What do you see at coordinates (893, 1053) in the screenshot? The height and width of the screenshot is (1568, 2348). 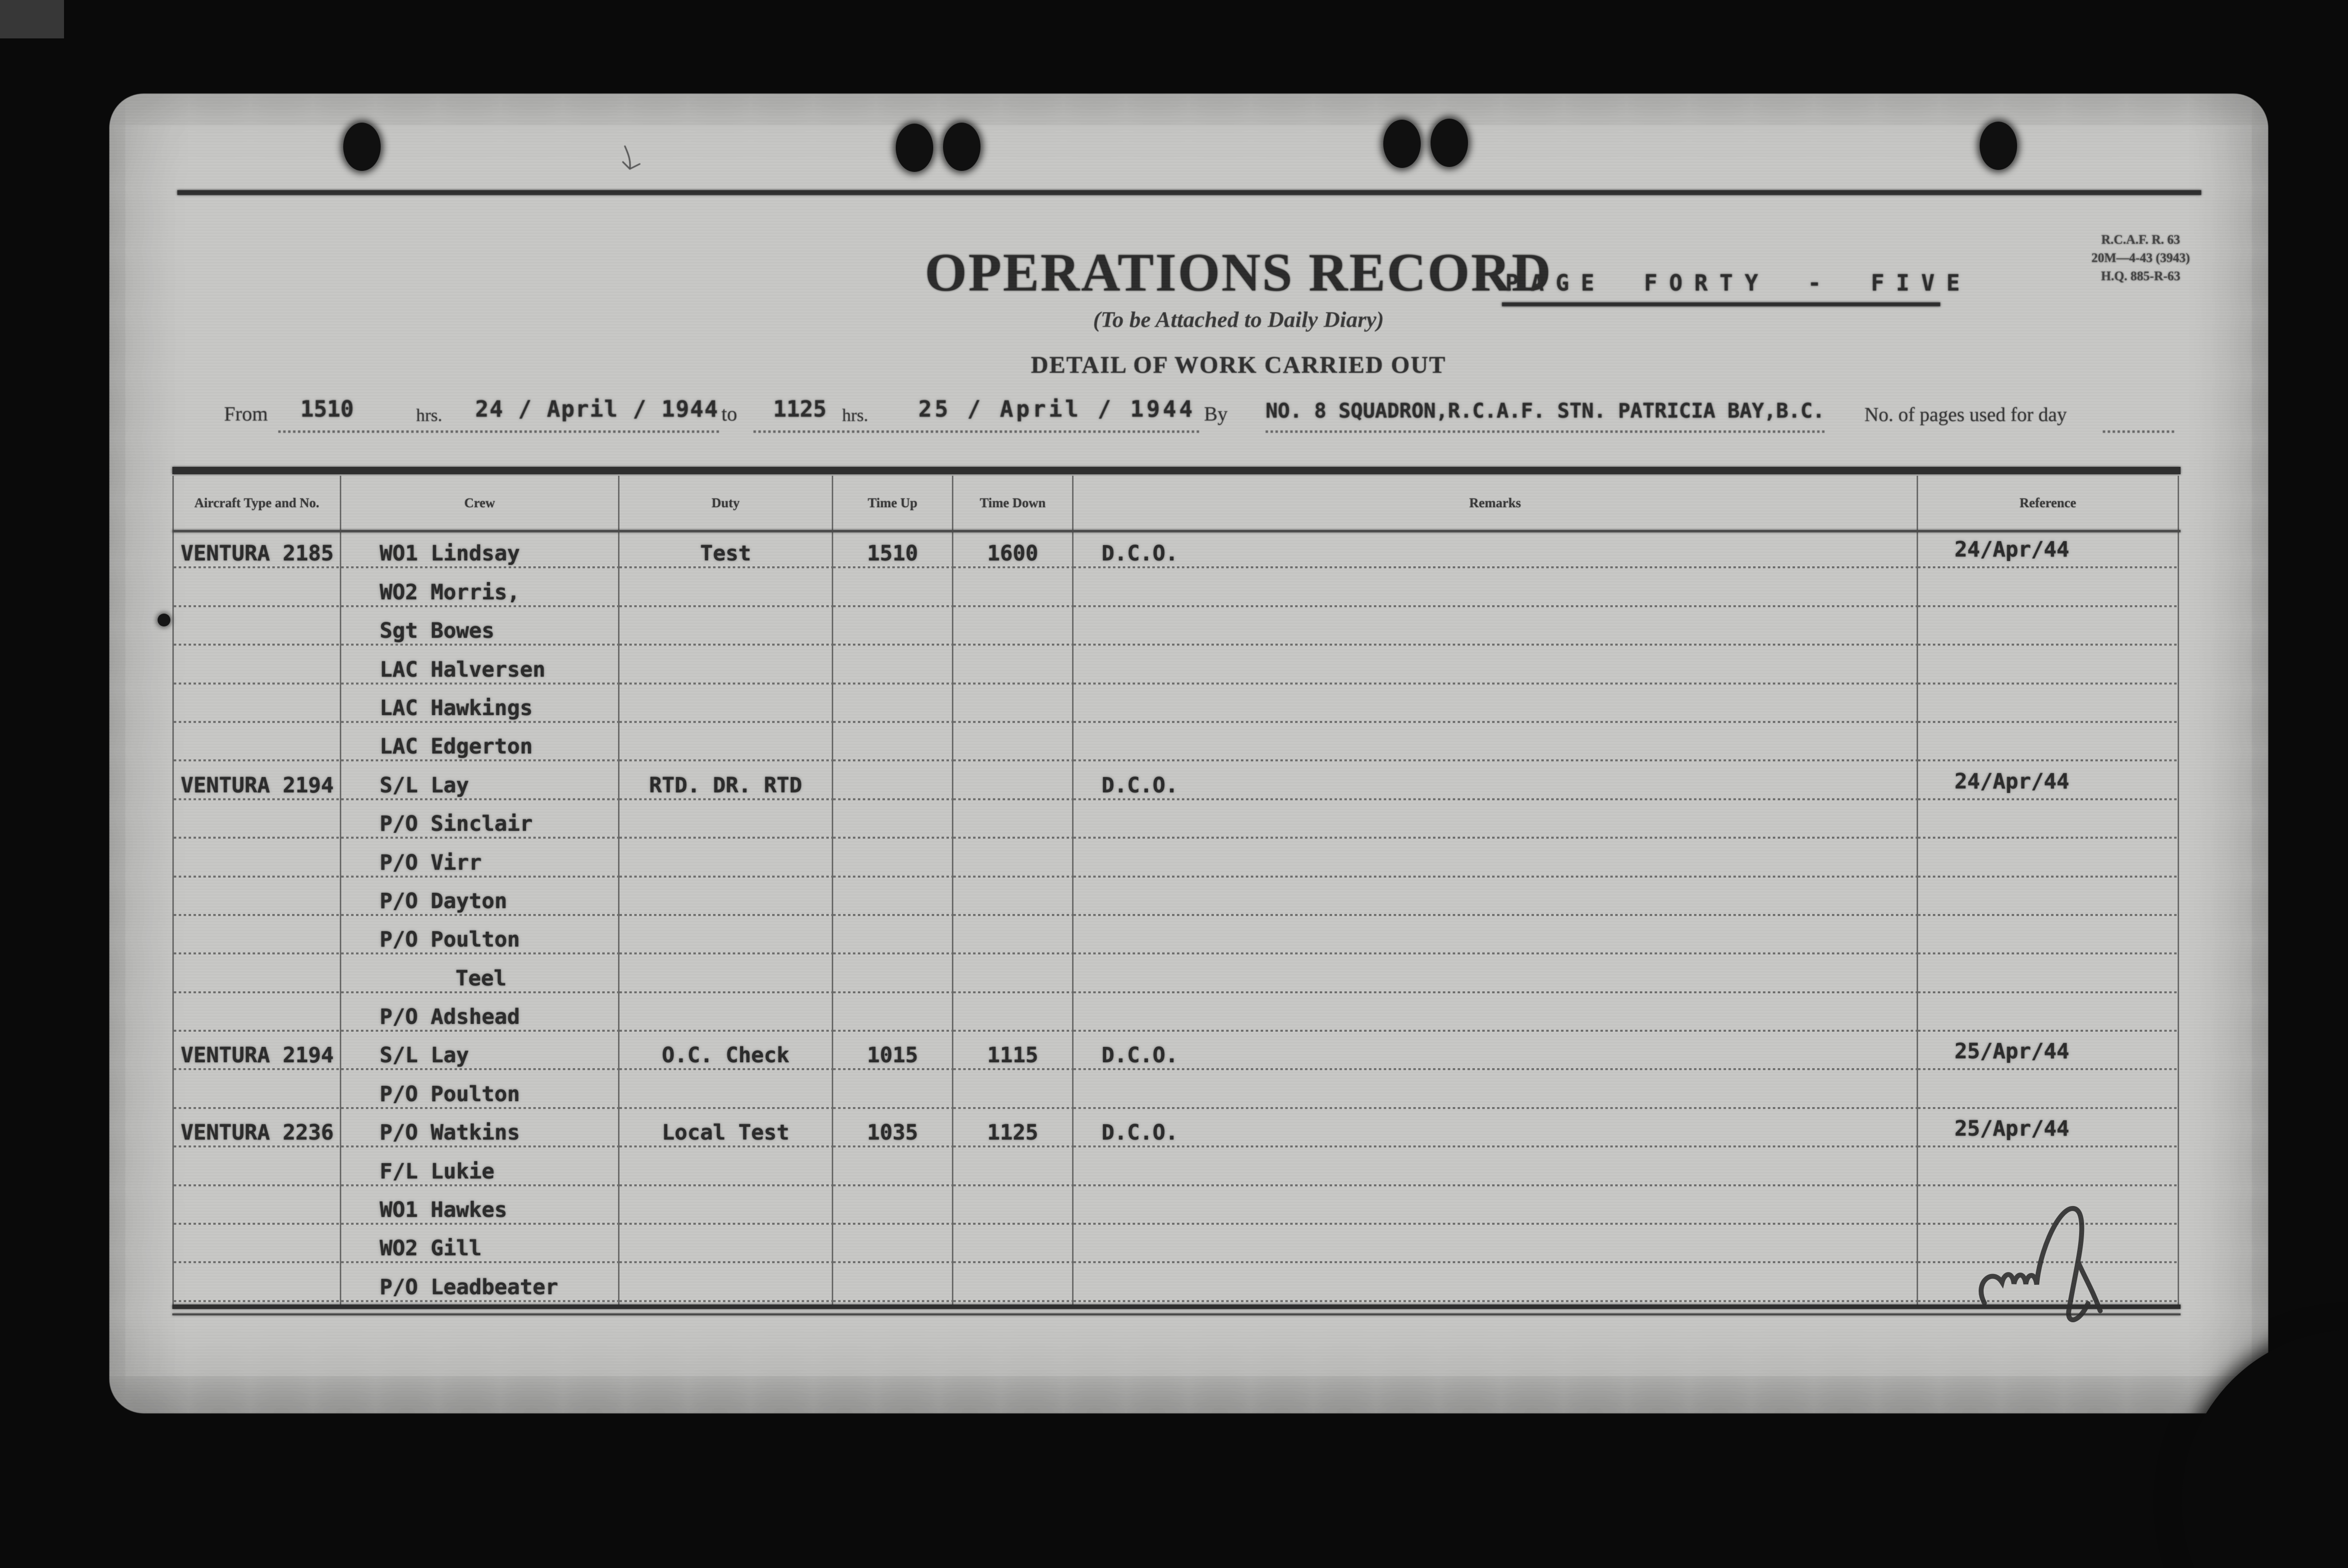 I see `cell-time_up: 1015` at bounding box center [893, 1053].